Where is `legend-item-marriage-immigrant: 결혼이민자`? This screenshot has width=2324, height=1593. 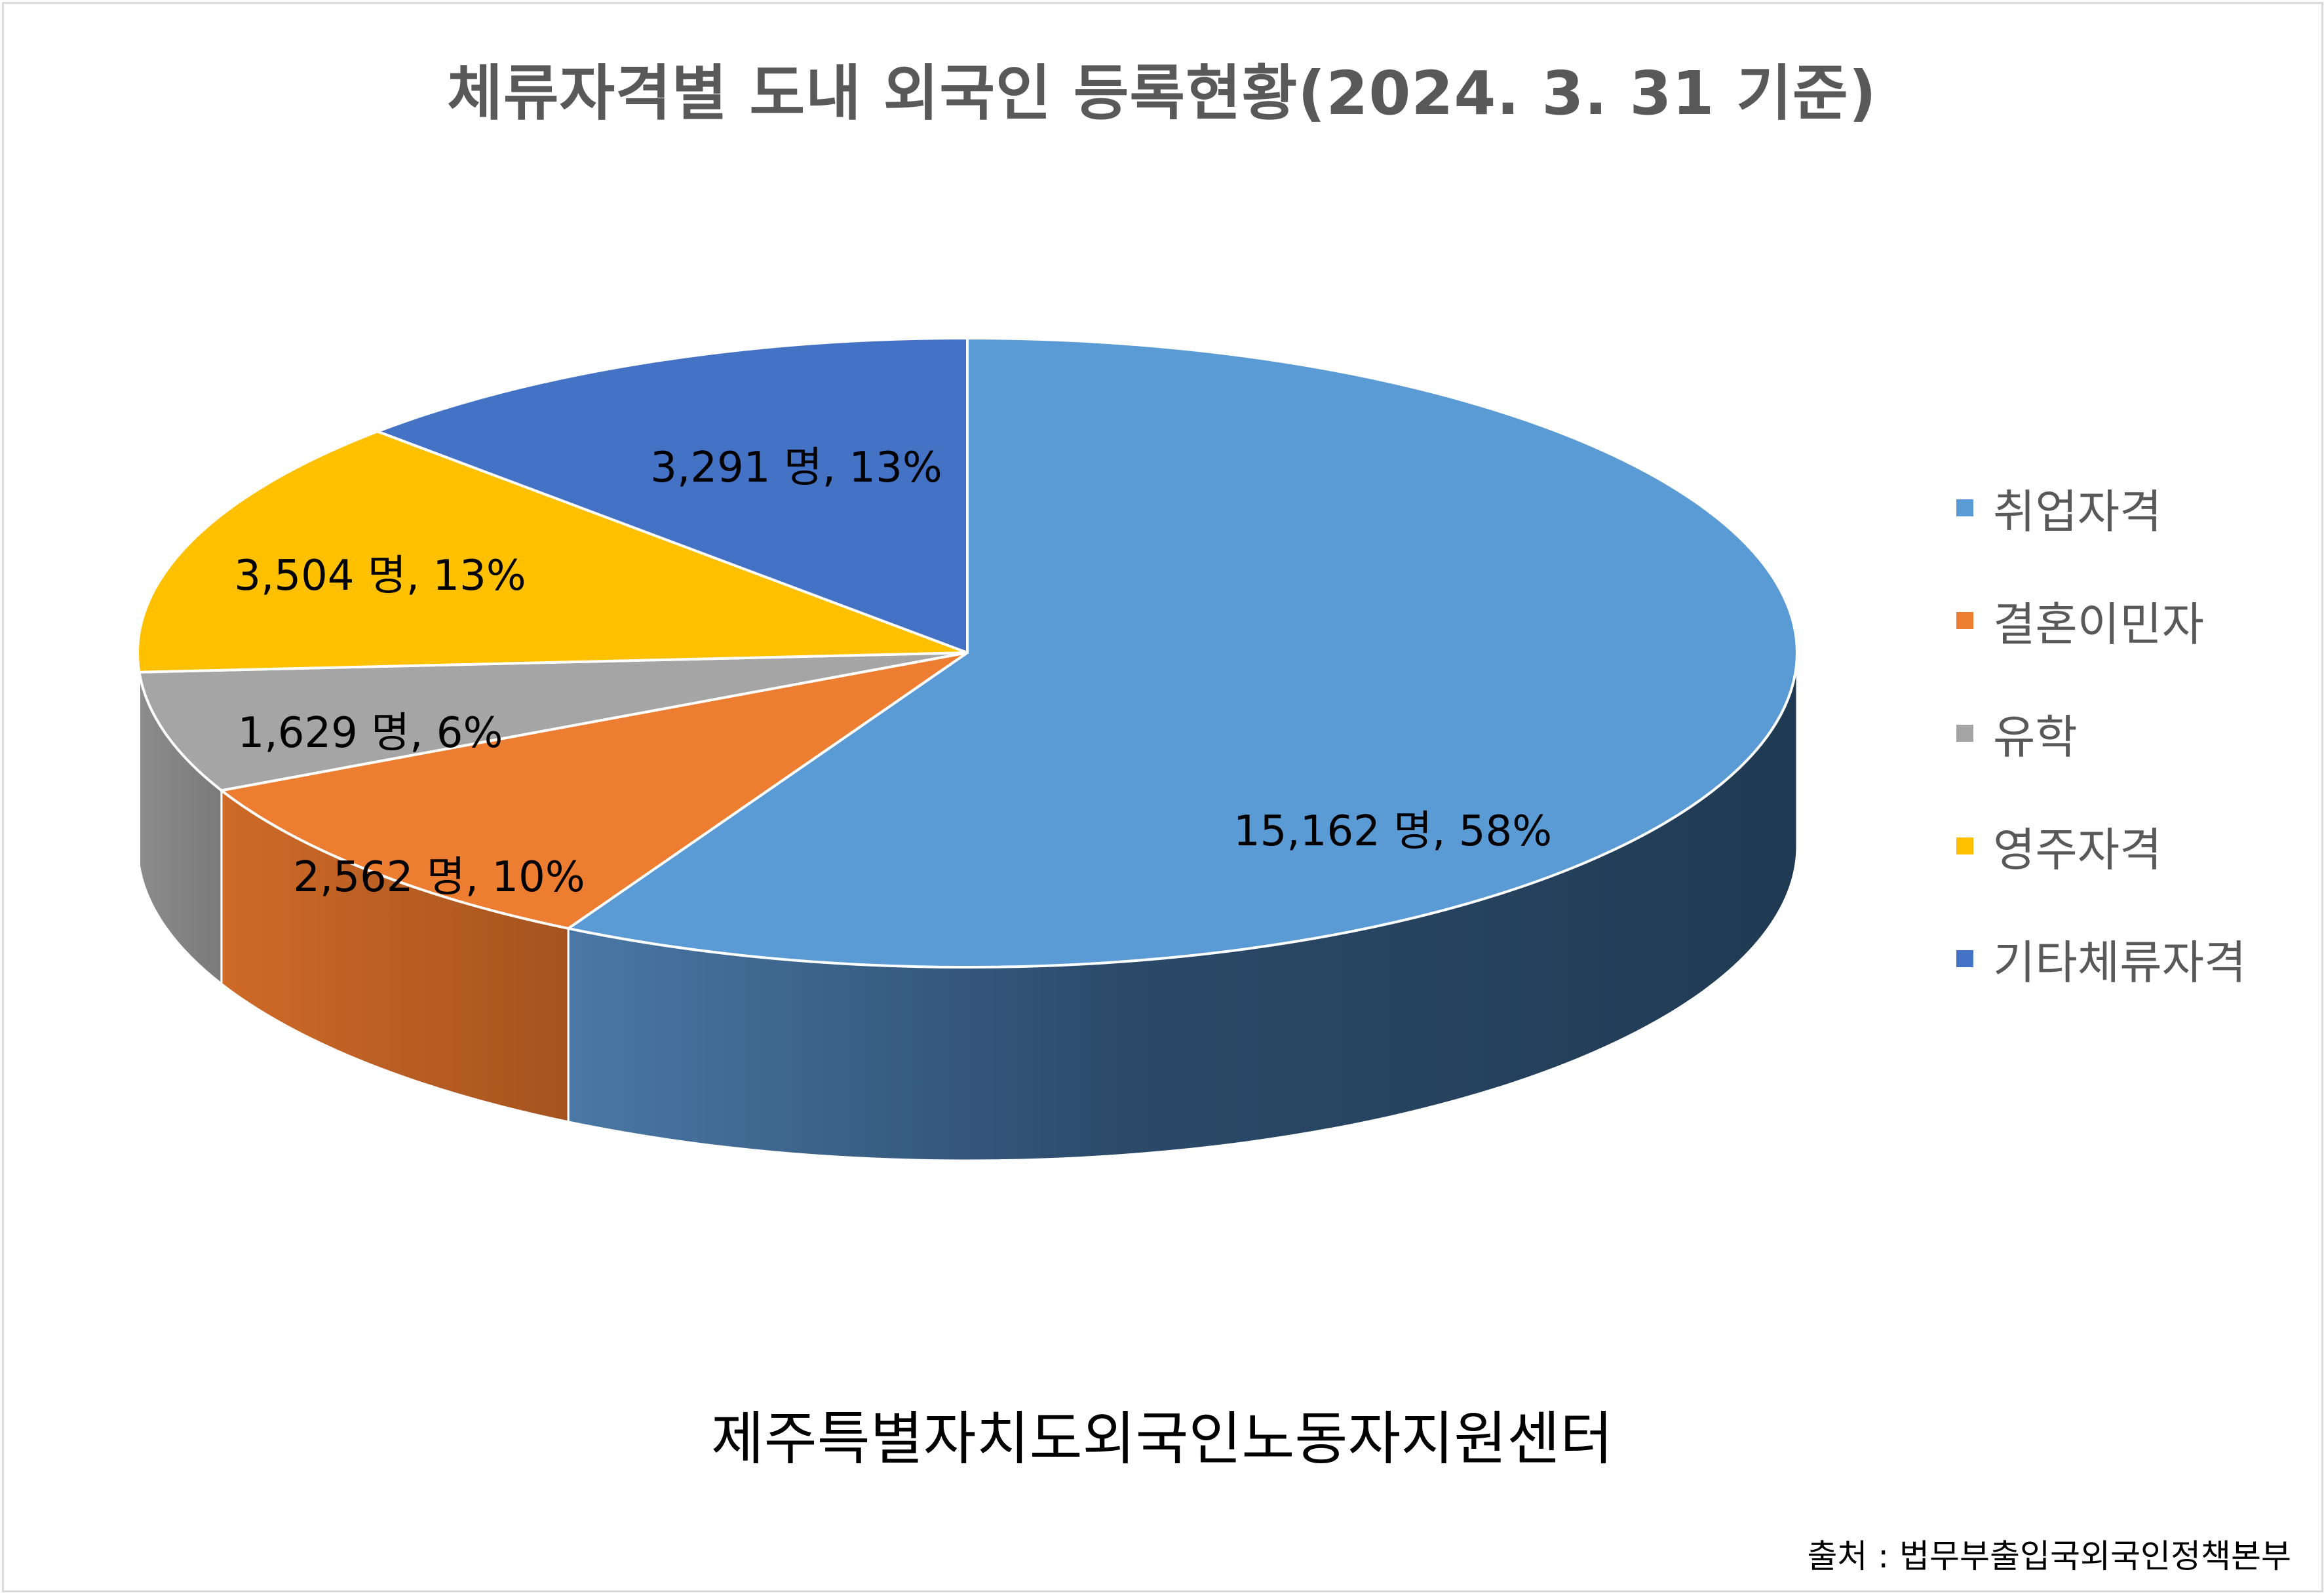 legend-item-marriage-immigrant: 결혼이민자 is located at coordinates (2101, 624).